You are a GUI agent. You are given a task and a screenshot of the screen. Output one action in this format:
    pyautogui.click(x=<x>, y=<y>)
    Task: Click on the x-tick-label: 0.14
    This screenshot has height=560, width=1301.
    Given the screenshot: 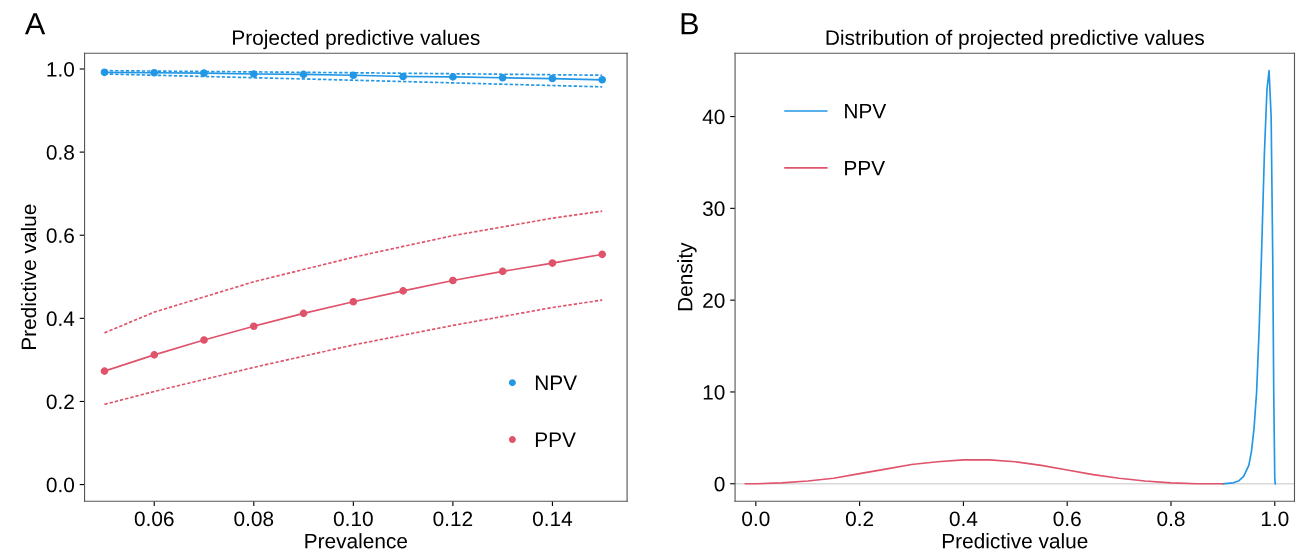 What is the action you would take?
    pyautogui.click(x=552, y=519)
    